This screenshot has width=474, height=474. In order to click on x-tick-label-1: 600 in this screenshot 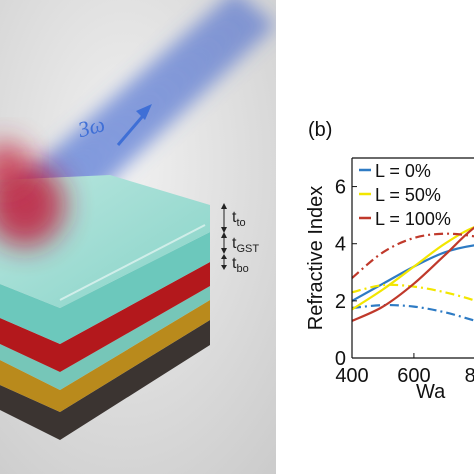, I will do `click(413, 376)`.